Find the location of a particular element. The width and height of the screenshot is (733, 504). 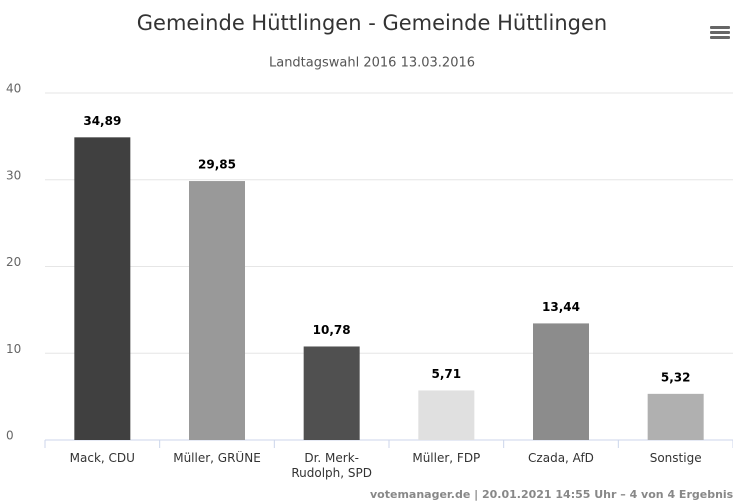

data-label: 29,85 is located at coordinates (217, 165).